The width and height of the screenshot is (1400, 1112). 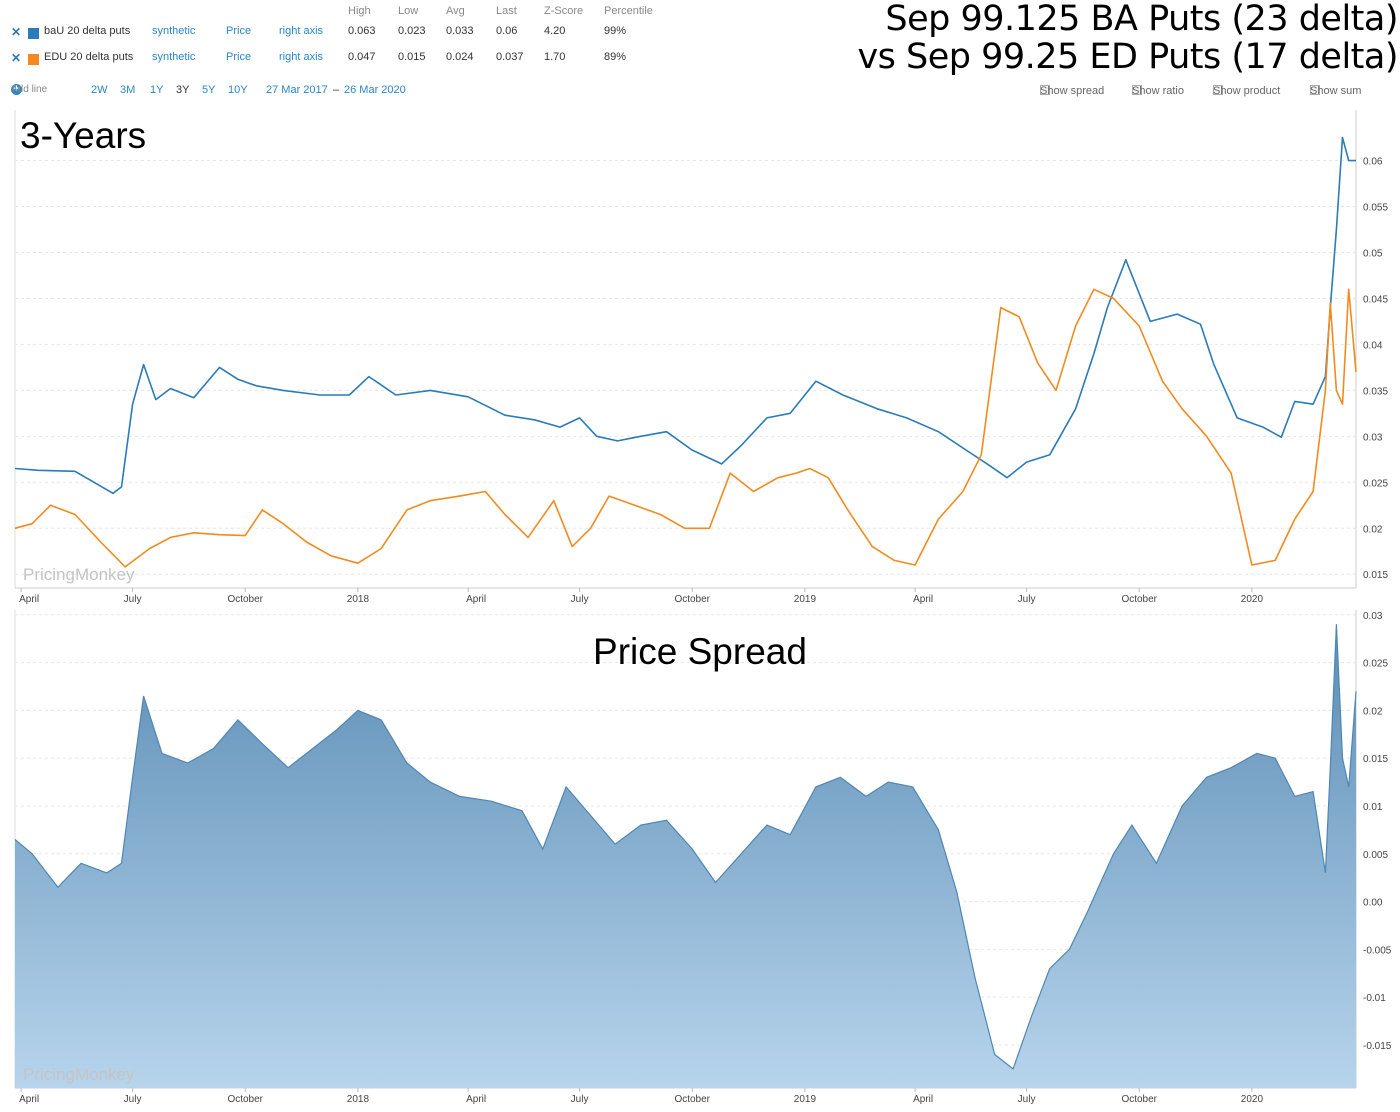 I want to click on stat-percentile: 89%, so click(x=615, y=57).